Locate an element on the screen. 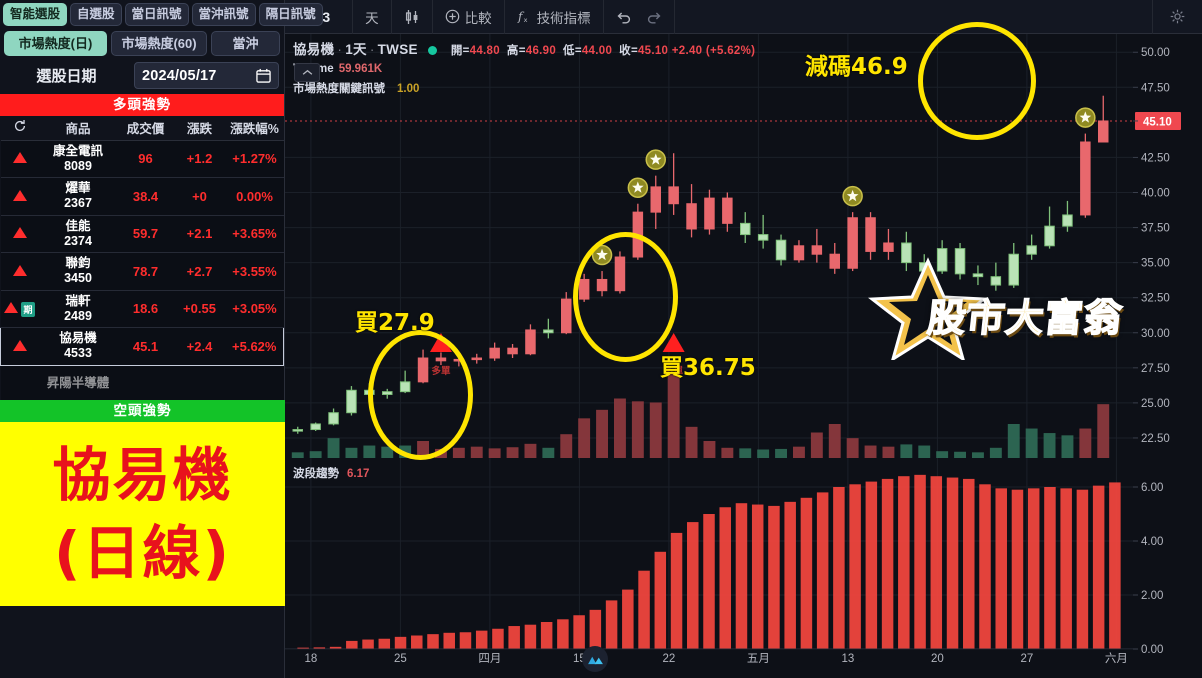 Image resolution: width=1202 pixels, height=678 pixels. svg-text: 0.00 is located at coordinates (1152, 650).